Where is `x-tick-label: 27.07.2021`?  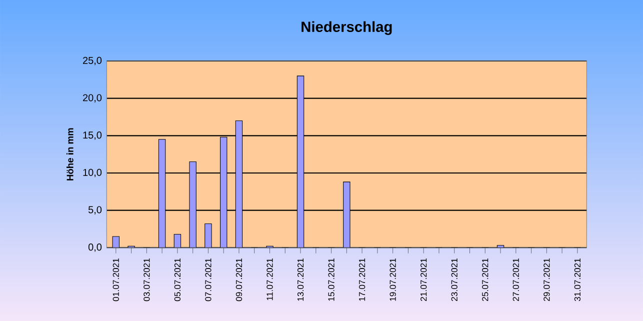 x-tick-label: 27.07.2021 is located at coordinates (515, 279).